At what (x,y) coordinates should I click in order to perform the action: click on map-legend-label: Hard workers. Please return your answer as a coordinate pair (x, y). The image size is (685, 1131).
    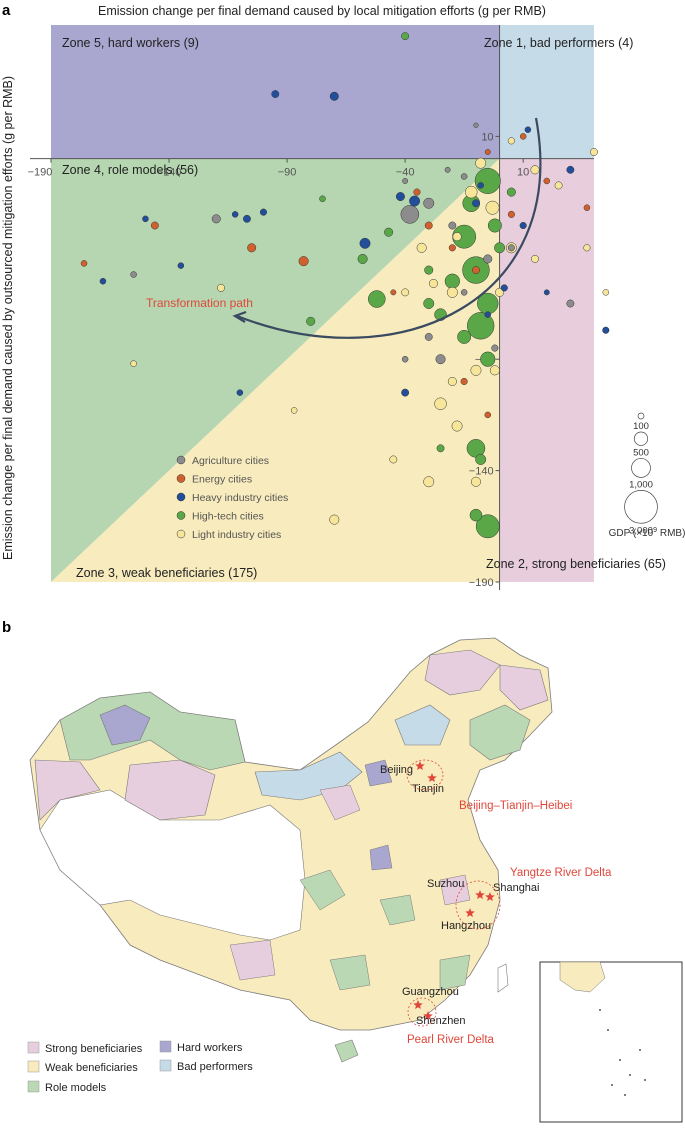
    Looking at the image, I should click on (210, 1048).